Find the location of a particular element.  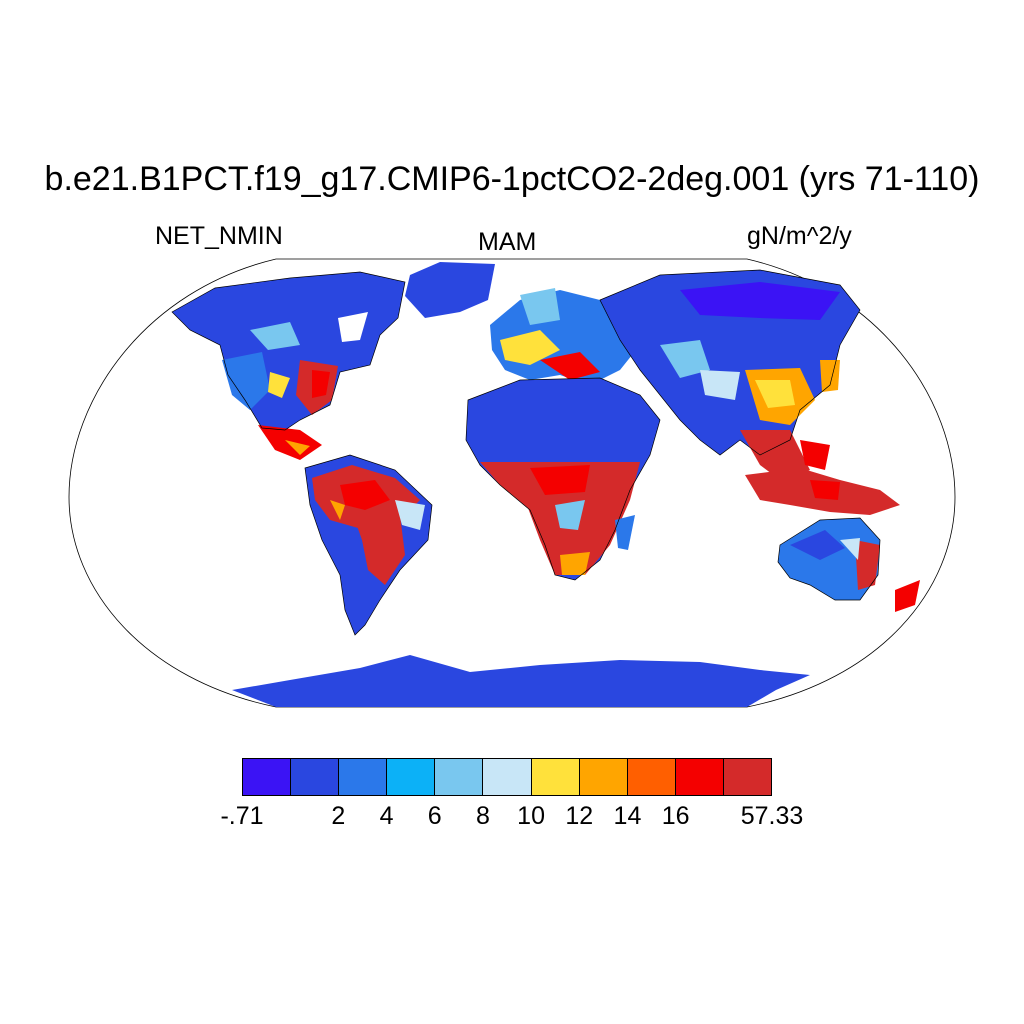

variable-label: NET_NMIN is located at coordinates (219, 236).